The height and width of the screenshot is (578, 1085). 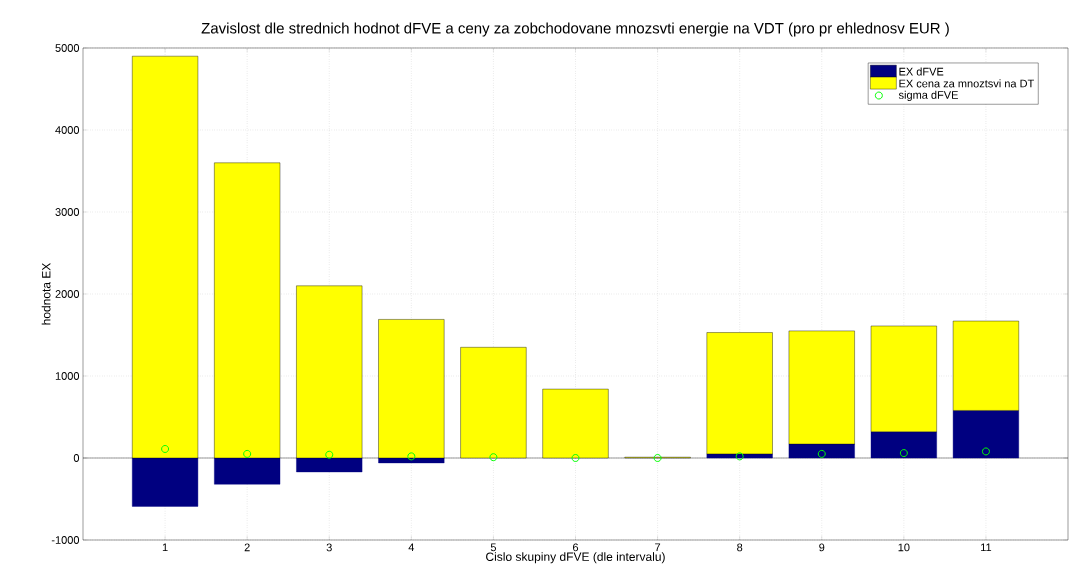 What do you see at coordinates (247, 547) in the screenshot?
I see `x-tick-label: 2` at bounding box center [247, 547].